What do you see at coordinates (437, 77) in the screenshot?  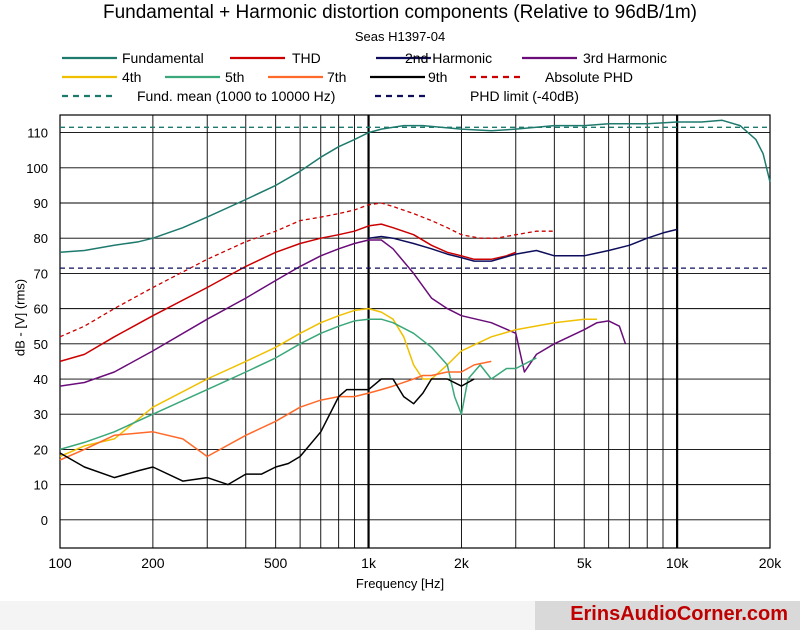 I see `legend-label-7: 9th` at bounding box center [437, 77].